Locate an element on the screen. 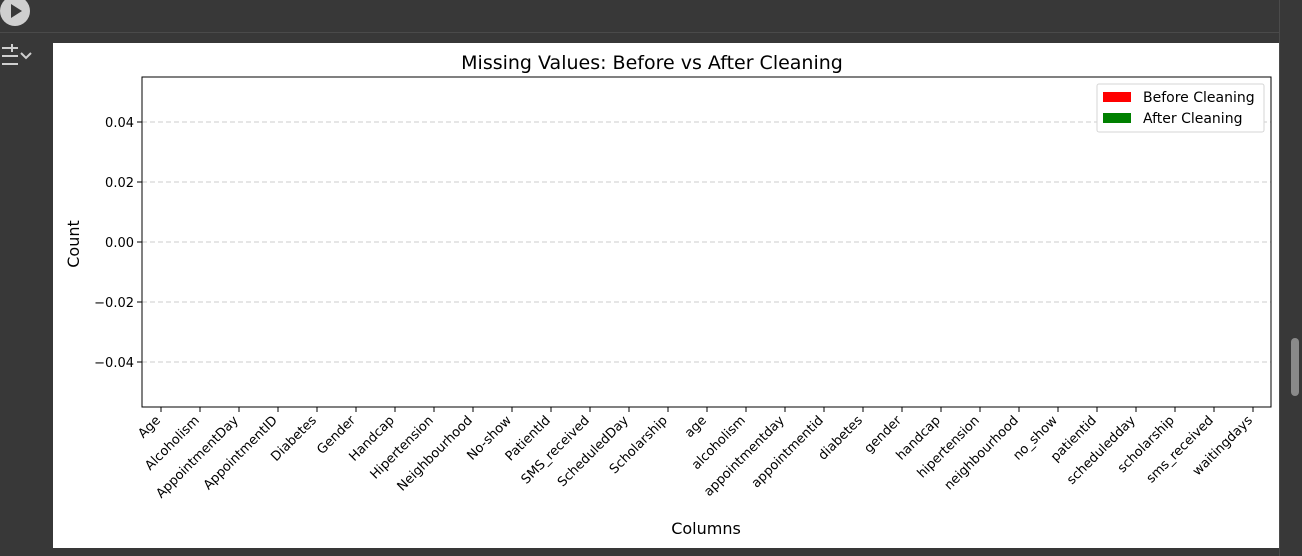  y-tick-label: 0.00 is located at coordinates (119, 243).